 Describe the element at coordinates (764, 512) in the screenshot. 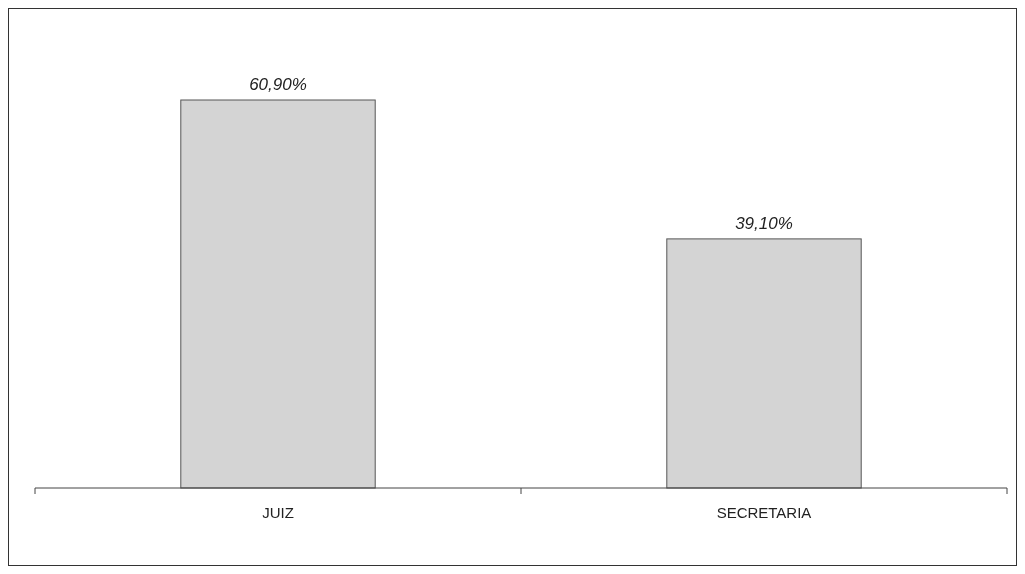

I see `x-tick-label: SECRETARIA` at that location.